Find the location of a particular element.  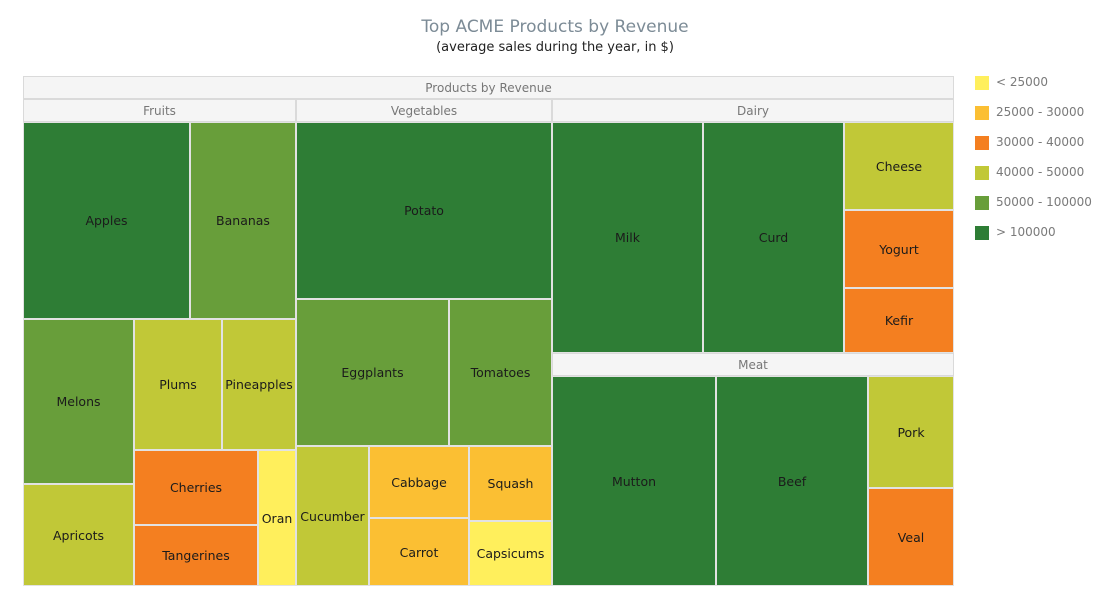

treemap-tile: Beef is located at coordinates (792, 481).